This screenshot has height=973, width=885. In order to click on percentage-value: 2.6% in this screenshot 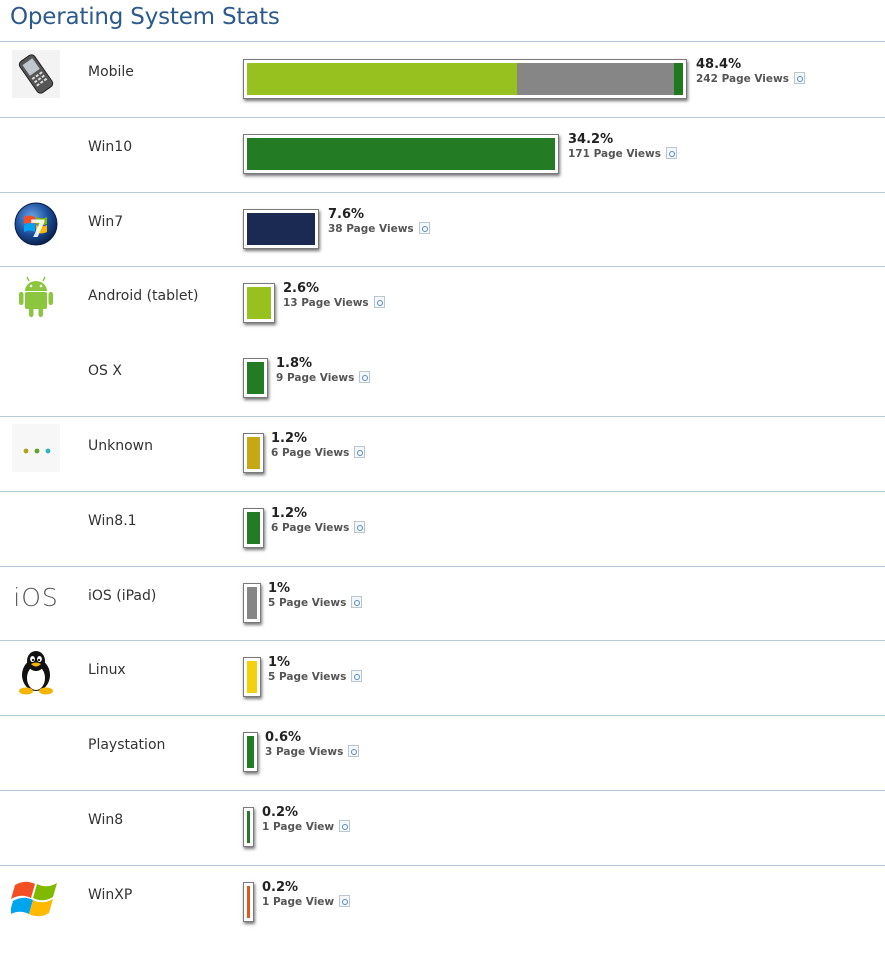, I will do `click(301, 289)`.